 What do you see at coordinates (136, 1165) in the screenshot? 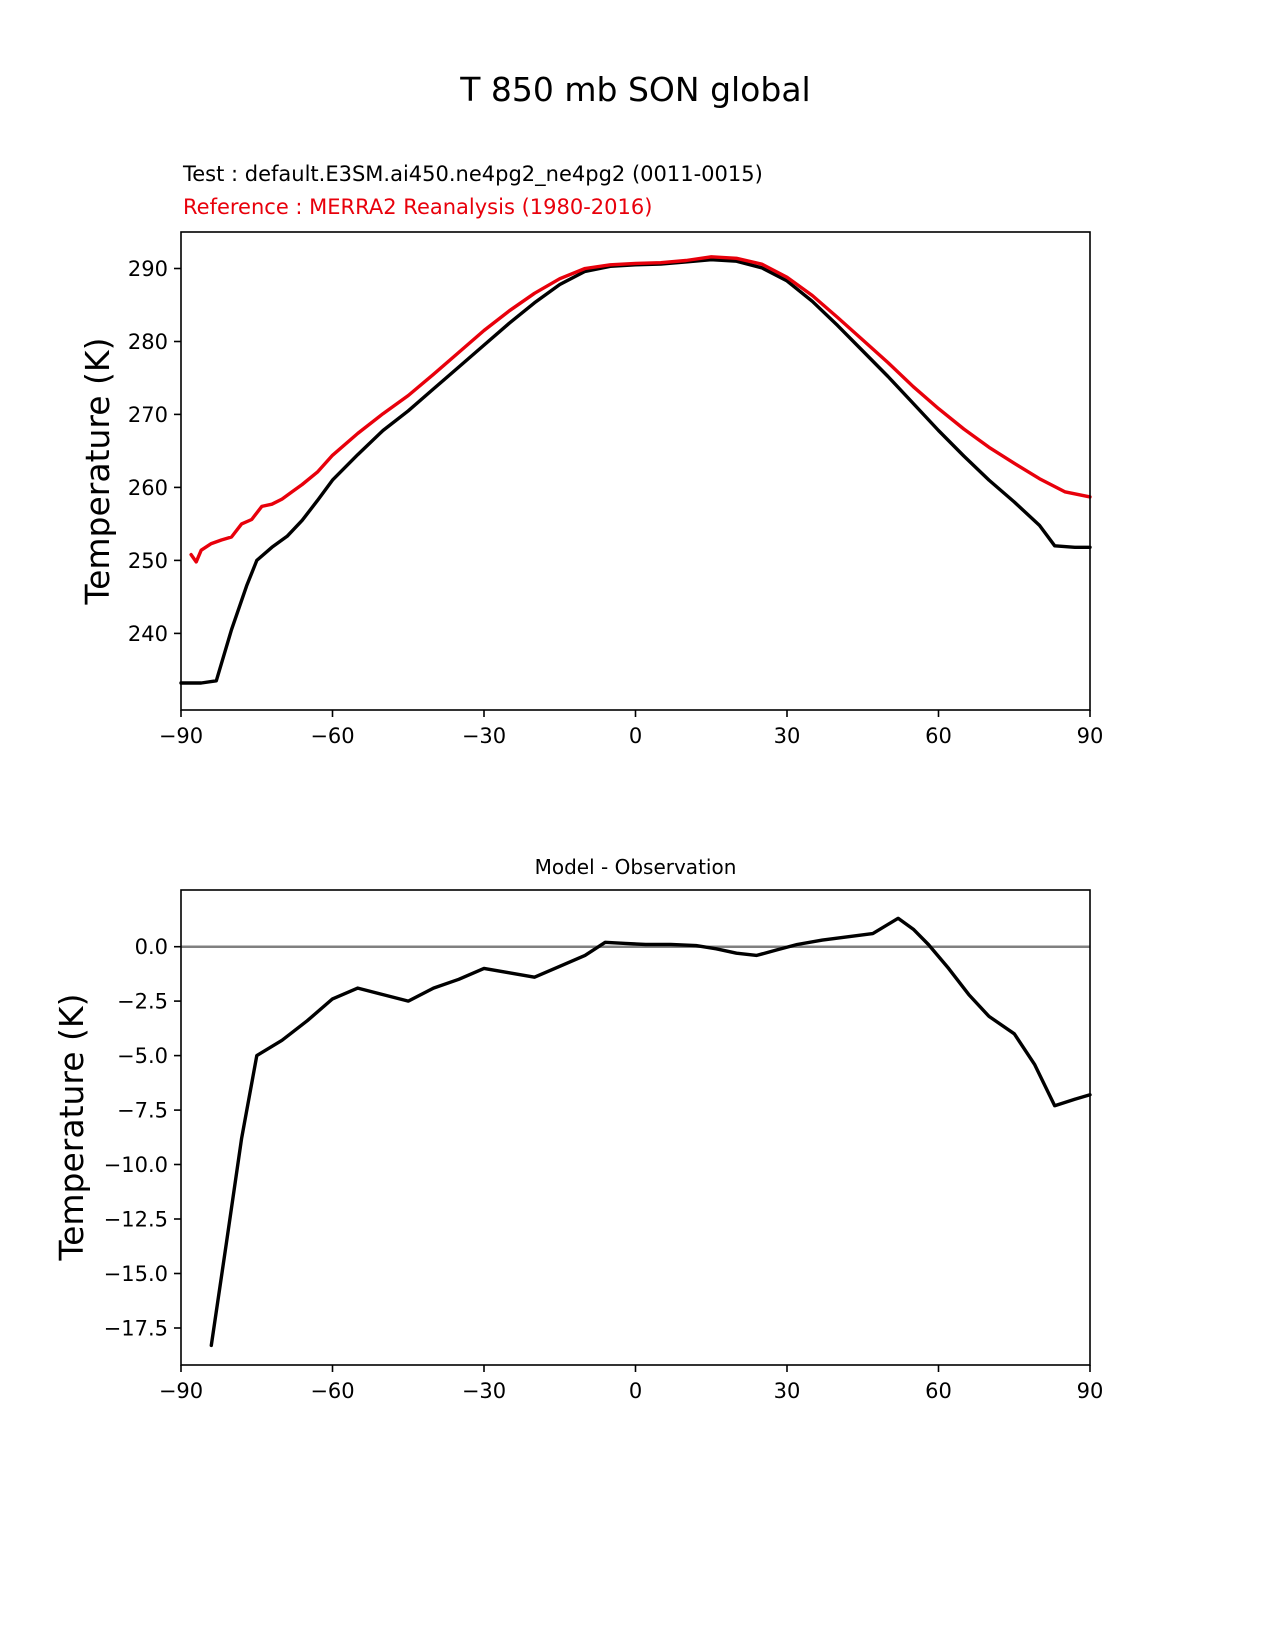
I see `y-tick-label: −10.0` at bounding box center [136, 1165].